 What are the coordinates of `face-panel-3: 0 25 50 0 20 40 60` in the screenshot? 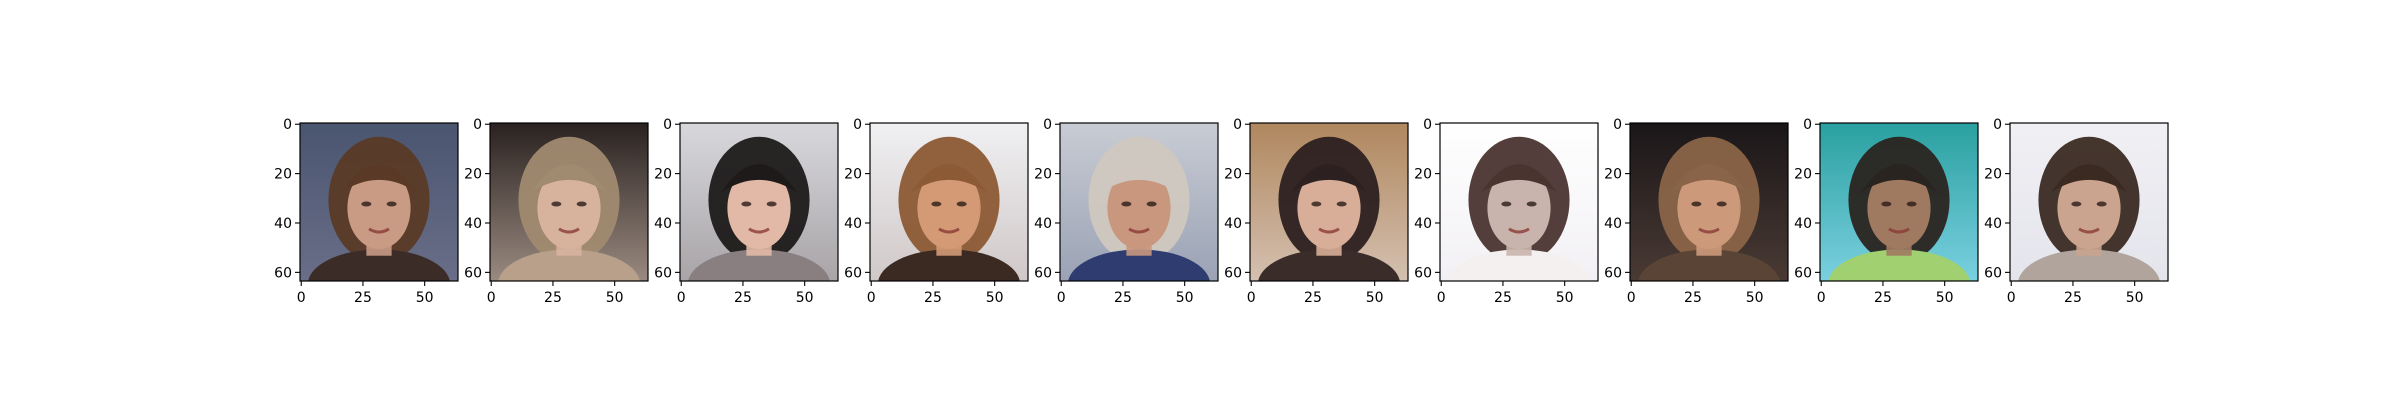 It's located at (746, 211).